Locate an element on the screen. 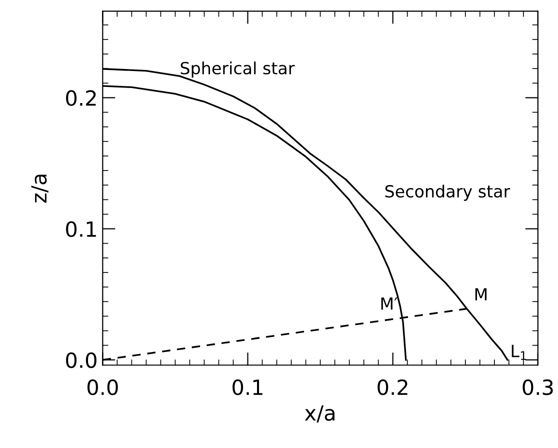 This screenshot has height=448, width=558. annotation: L$_{1}$ is located at coordinates (519, 352).